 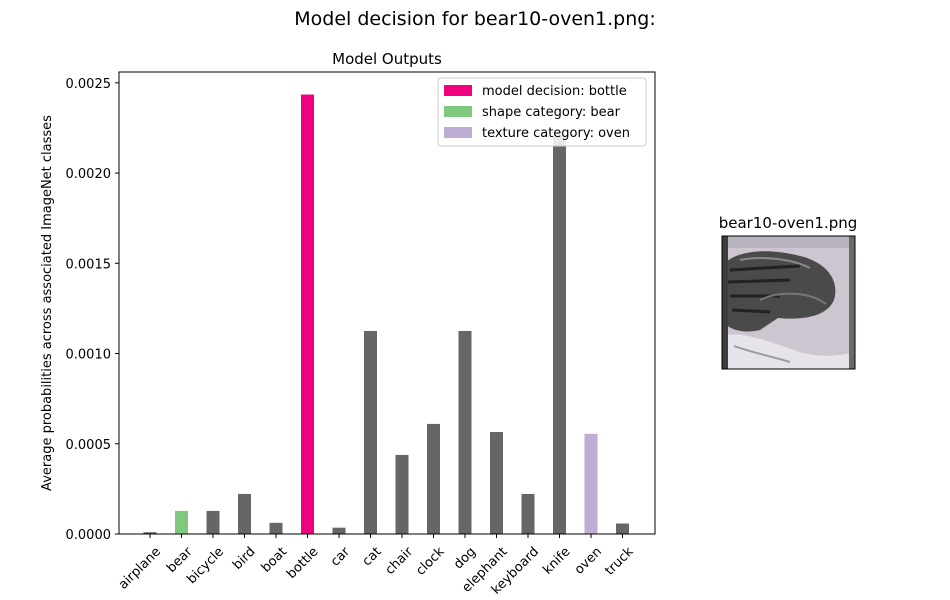 I want to click on bar-bear, so click(x=181, y=522).